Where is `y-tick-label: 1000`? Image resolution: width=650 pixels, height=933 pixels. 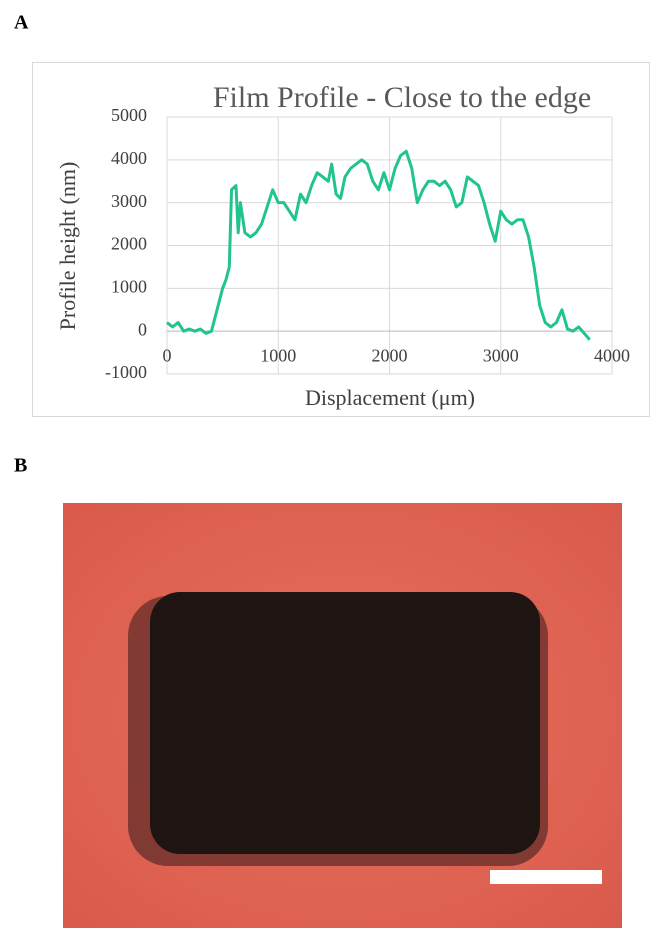
y-tick-label: 1000 is located at coordinates (129, 286).